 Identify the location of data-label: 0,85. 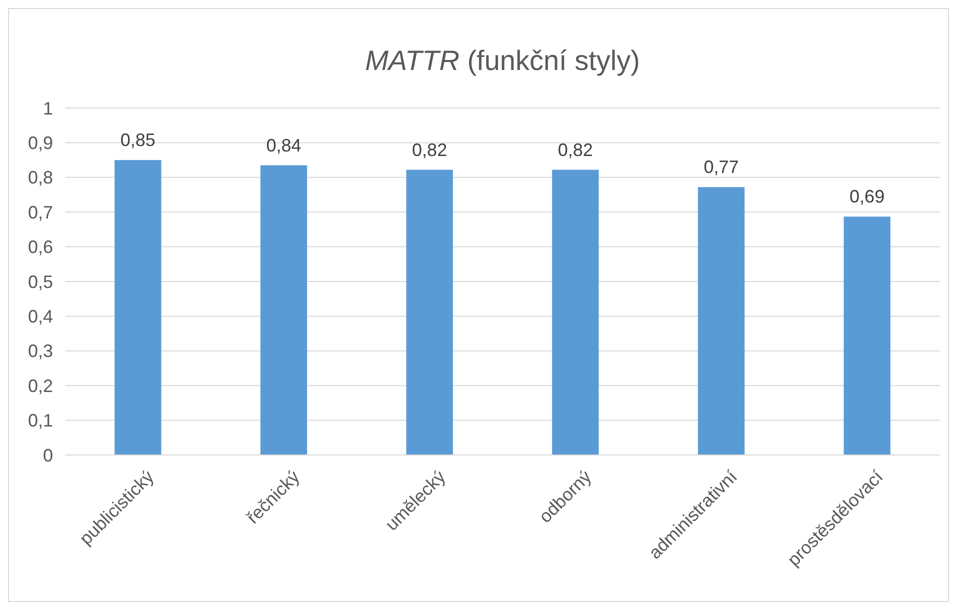
(138, 140).